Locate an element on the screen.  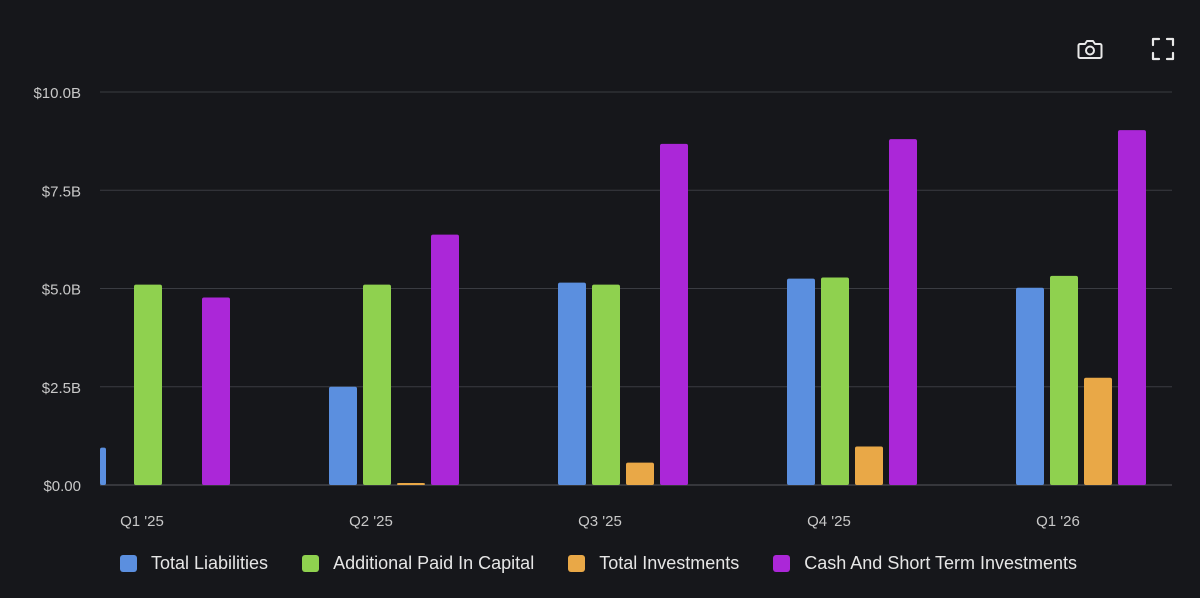
legend-item: Additional Paid In Capital is located at coordinates (418, 563).